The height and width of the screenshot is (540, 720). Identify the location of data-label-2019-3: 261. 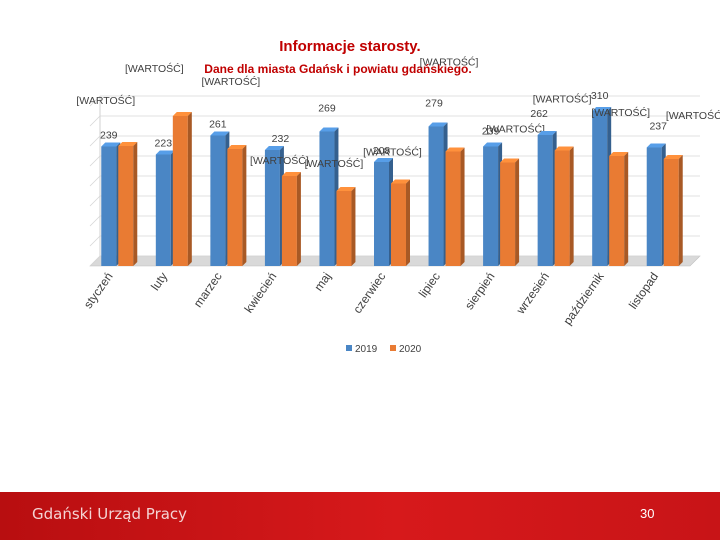
(218, 125).